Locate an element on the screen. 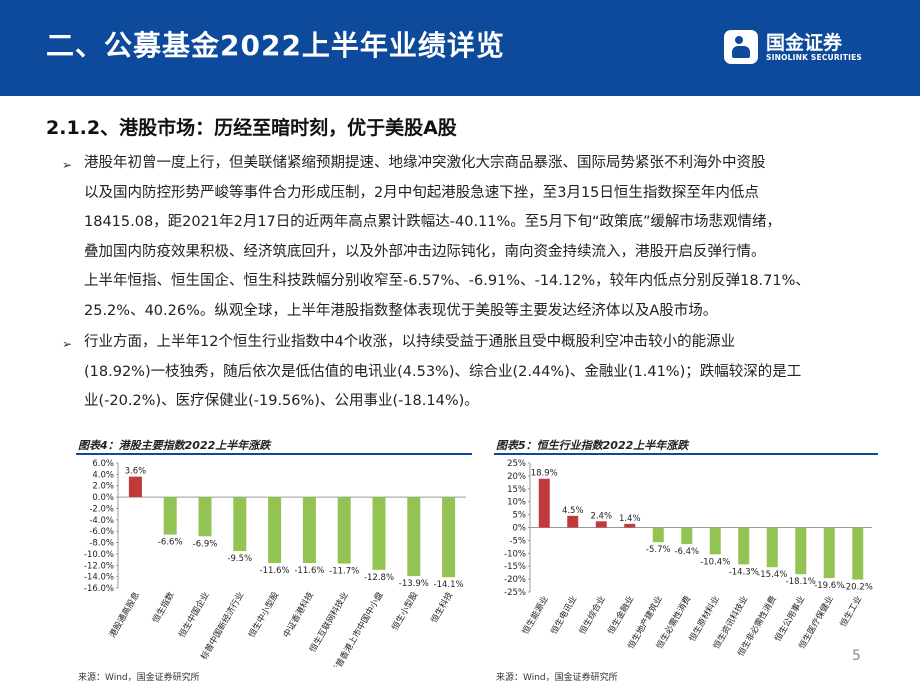  category-label: 恒生中小型股 is located at coordinates (263, 615).